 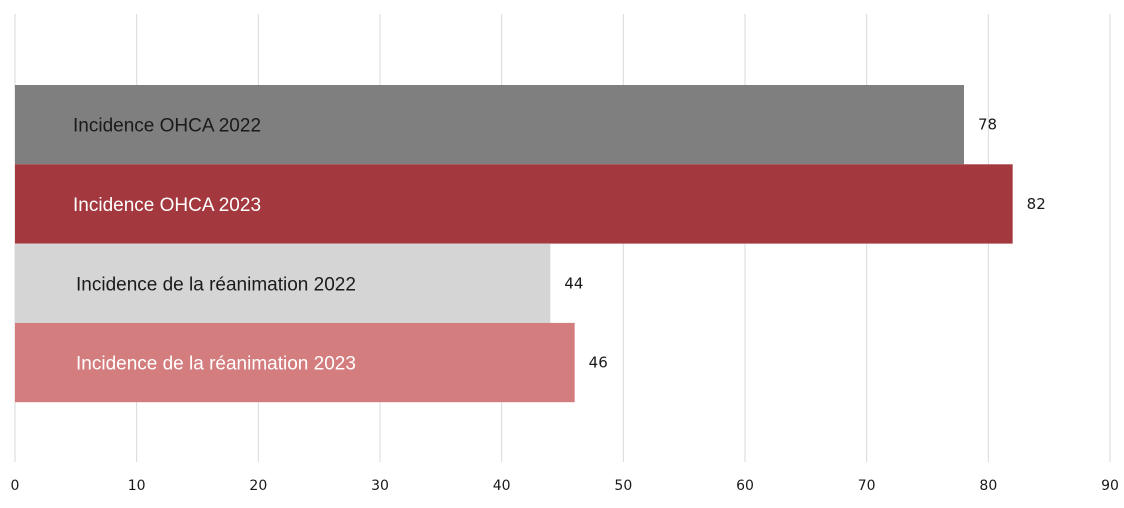 What do you see at coordinates (1036, 204) in the screenshot?
I see `bar-value-label: 82` at bounding box center [1036, 204].